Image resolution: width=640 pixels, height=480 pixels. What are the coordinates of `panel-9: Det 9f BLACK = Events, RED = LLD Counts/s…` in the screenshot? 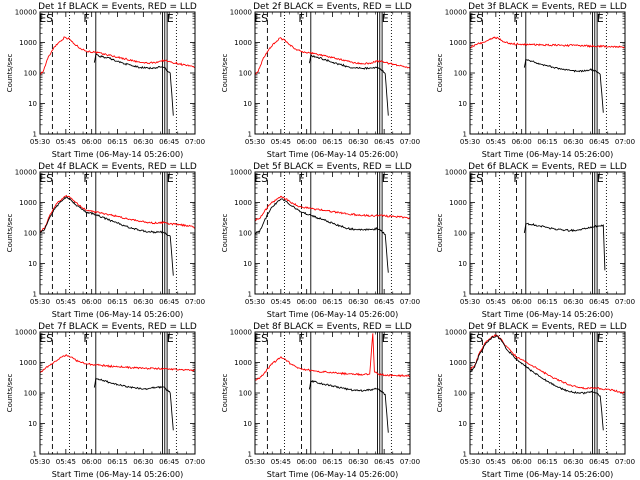 It's located at (535, 400).